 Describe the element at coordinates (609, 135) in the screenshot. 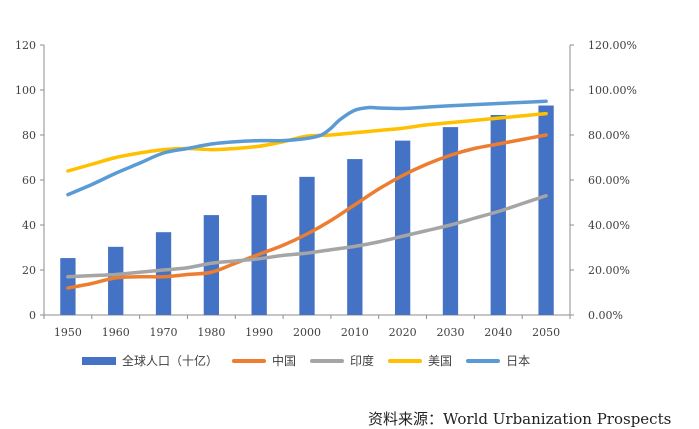

I see `right-tick-label: 80.00%` at that location.